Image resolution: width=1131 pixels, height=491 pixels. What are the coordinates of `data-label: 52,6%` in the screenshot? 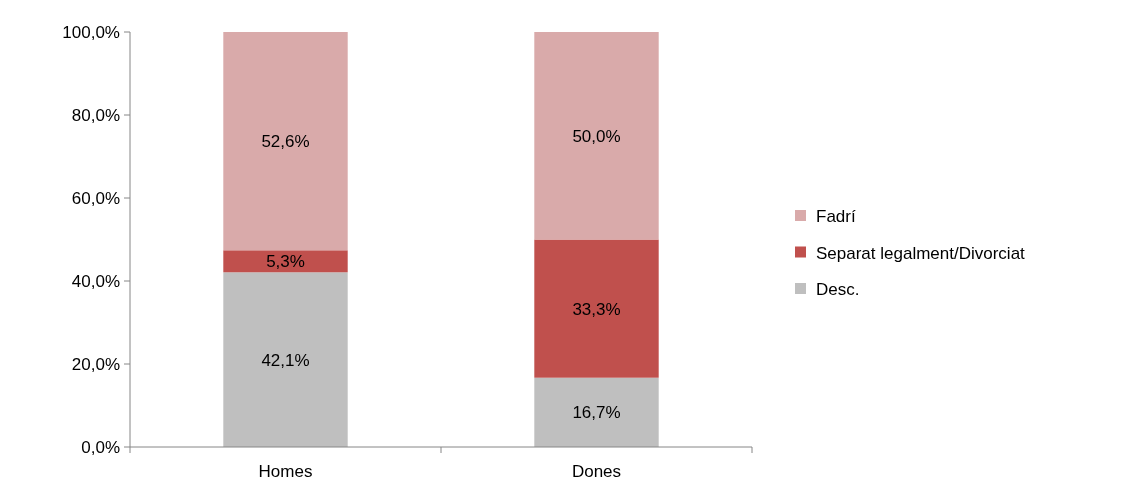 It's located at (285, 142).